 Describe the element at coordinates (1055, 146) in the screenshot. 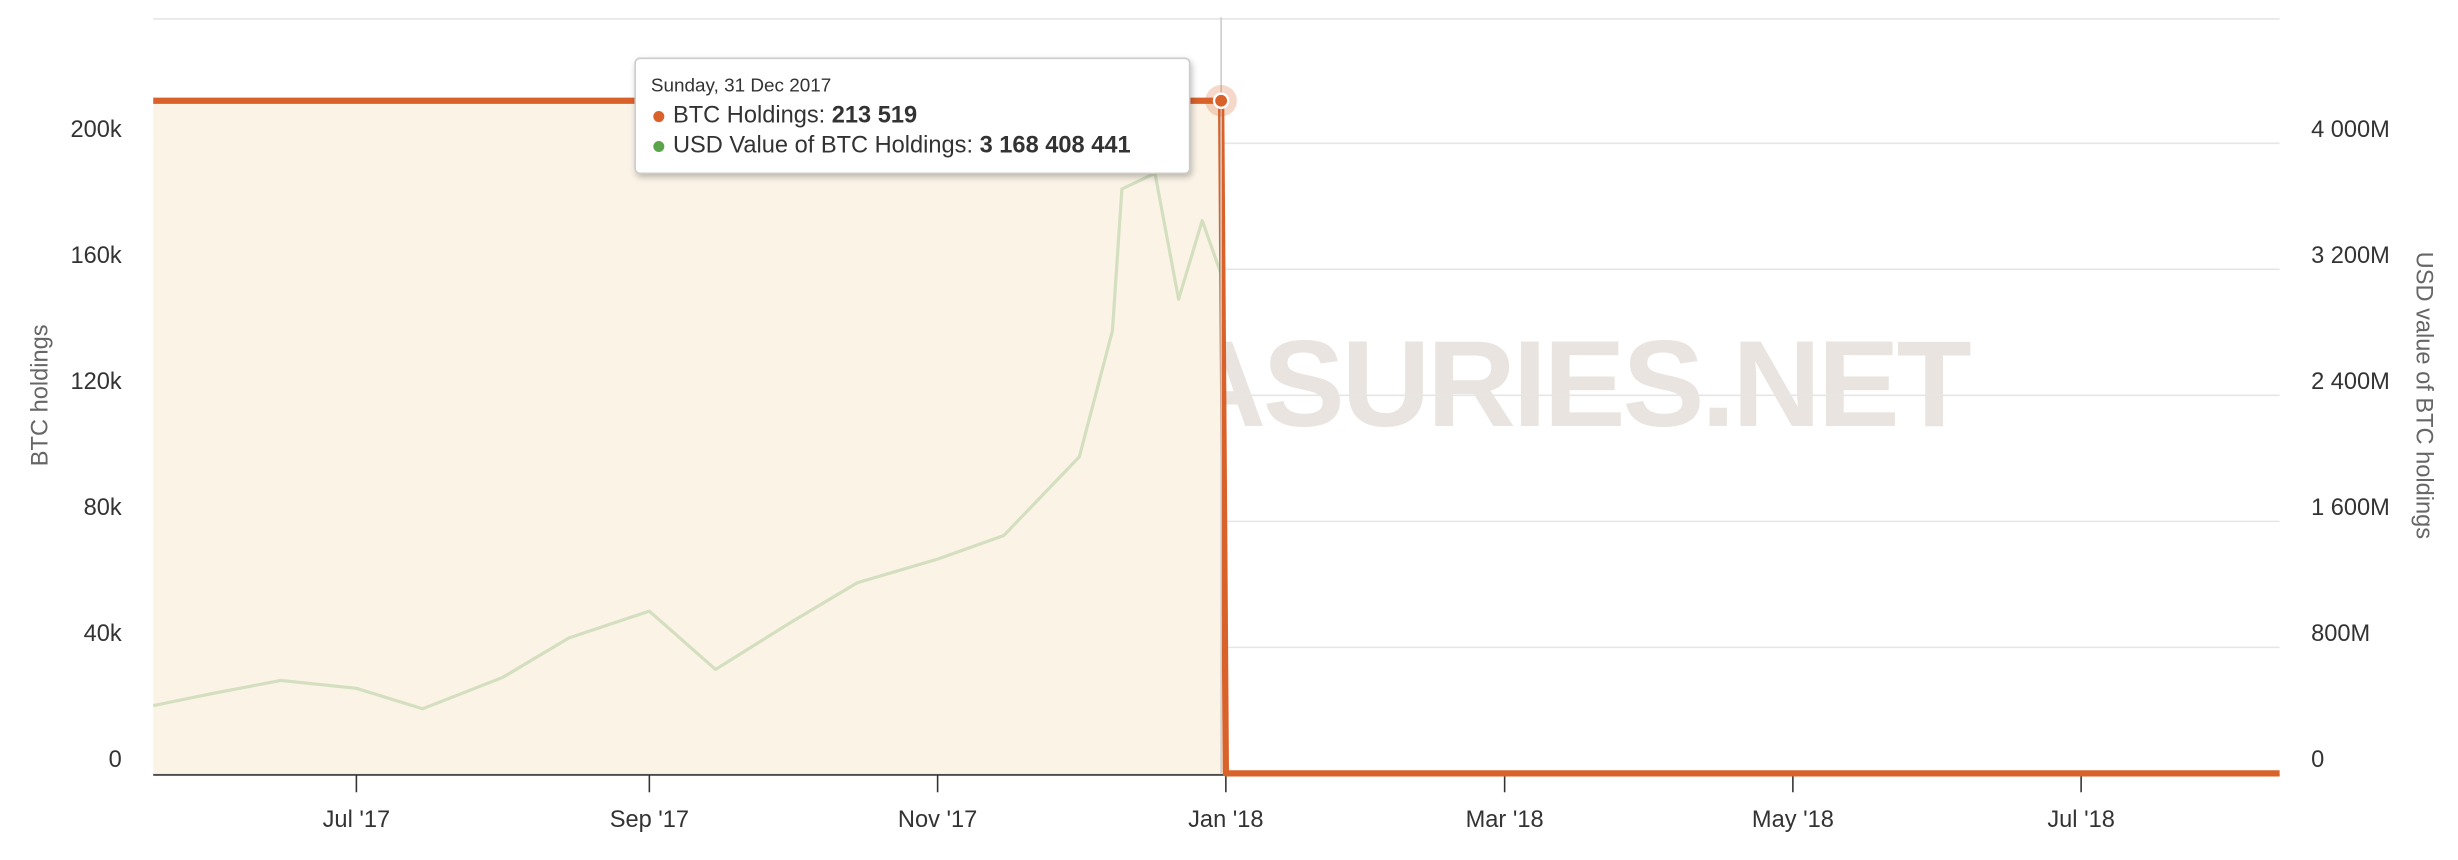

I see `tooltip-value: 3 168 408 441` at that location.